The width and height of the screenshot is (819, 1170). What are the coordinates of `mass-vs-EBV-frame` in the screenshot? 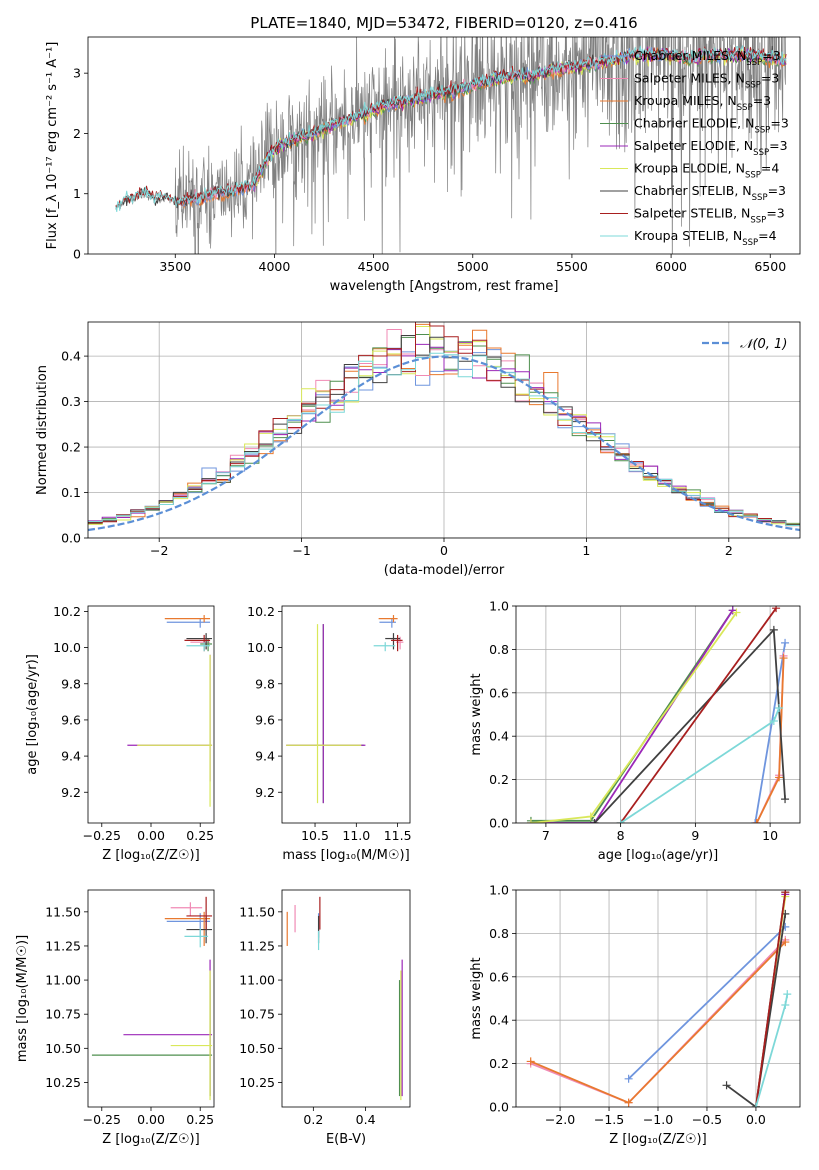 It's located at (346, 998).